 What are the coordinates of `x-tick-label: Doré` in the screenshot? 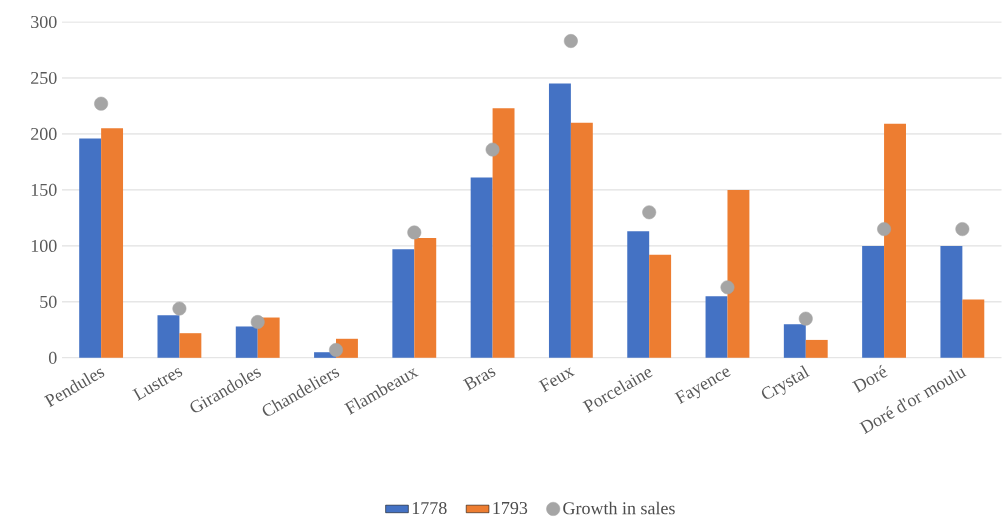 It's located at (870, 378).